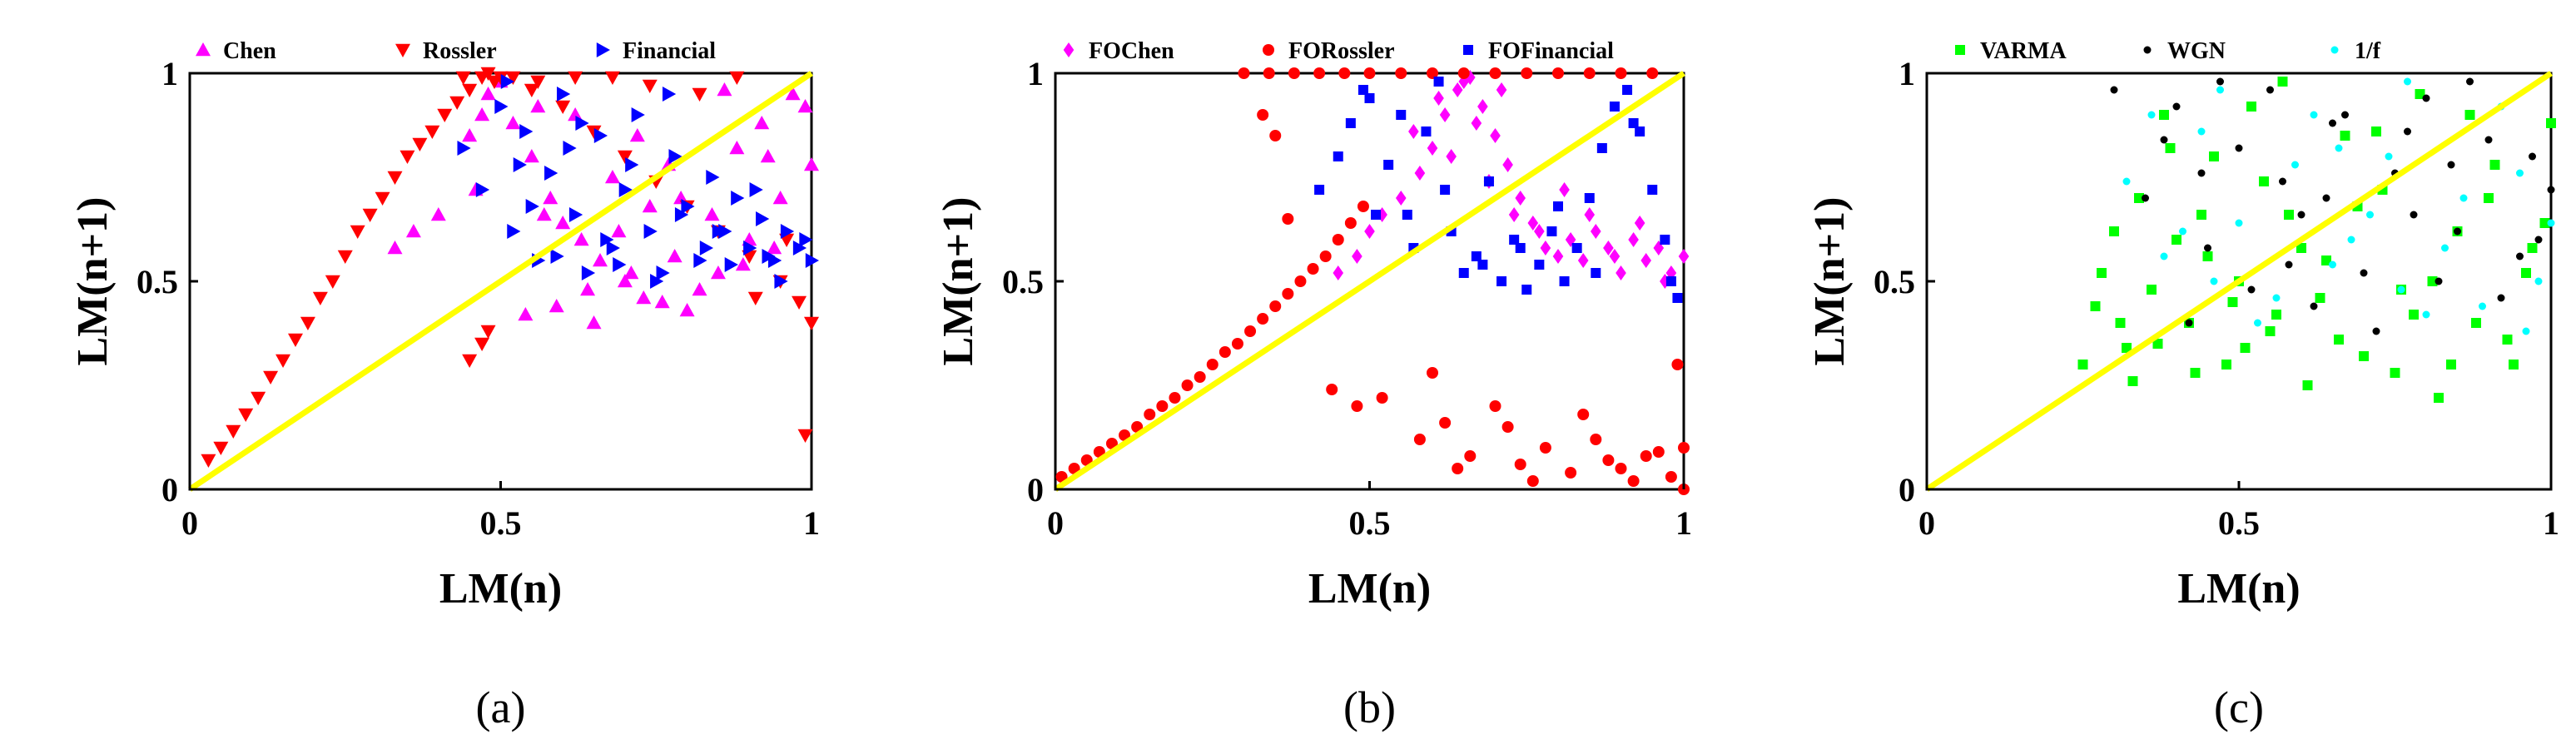 The height and width of the screenshot is (744, 2576). I want to click on series-wgn, so click(2332, 206).